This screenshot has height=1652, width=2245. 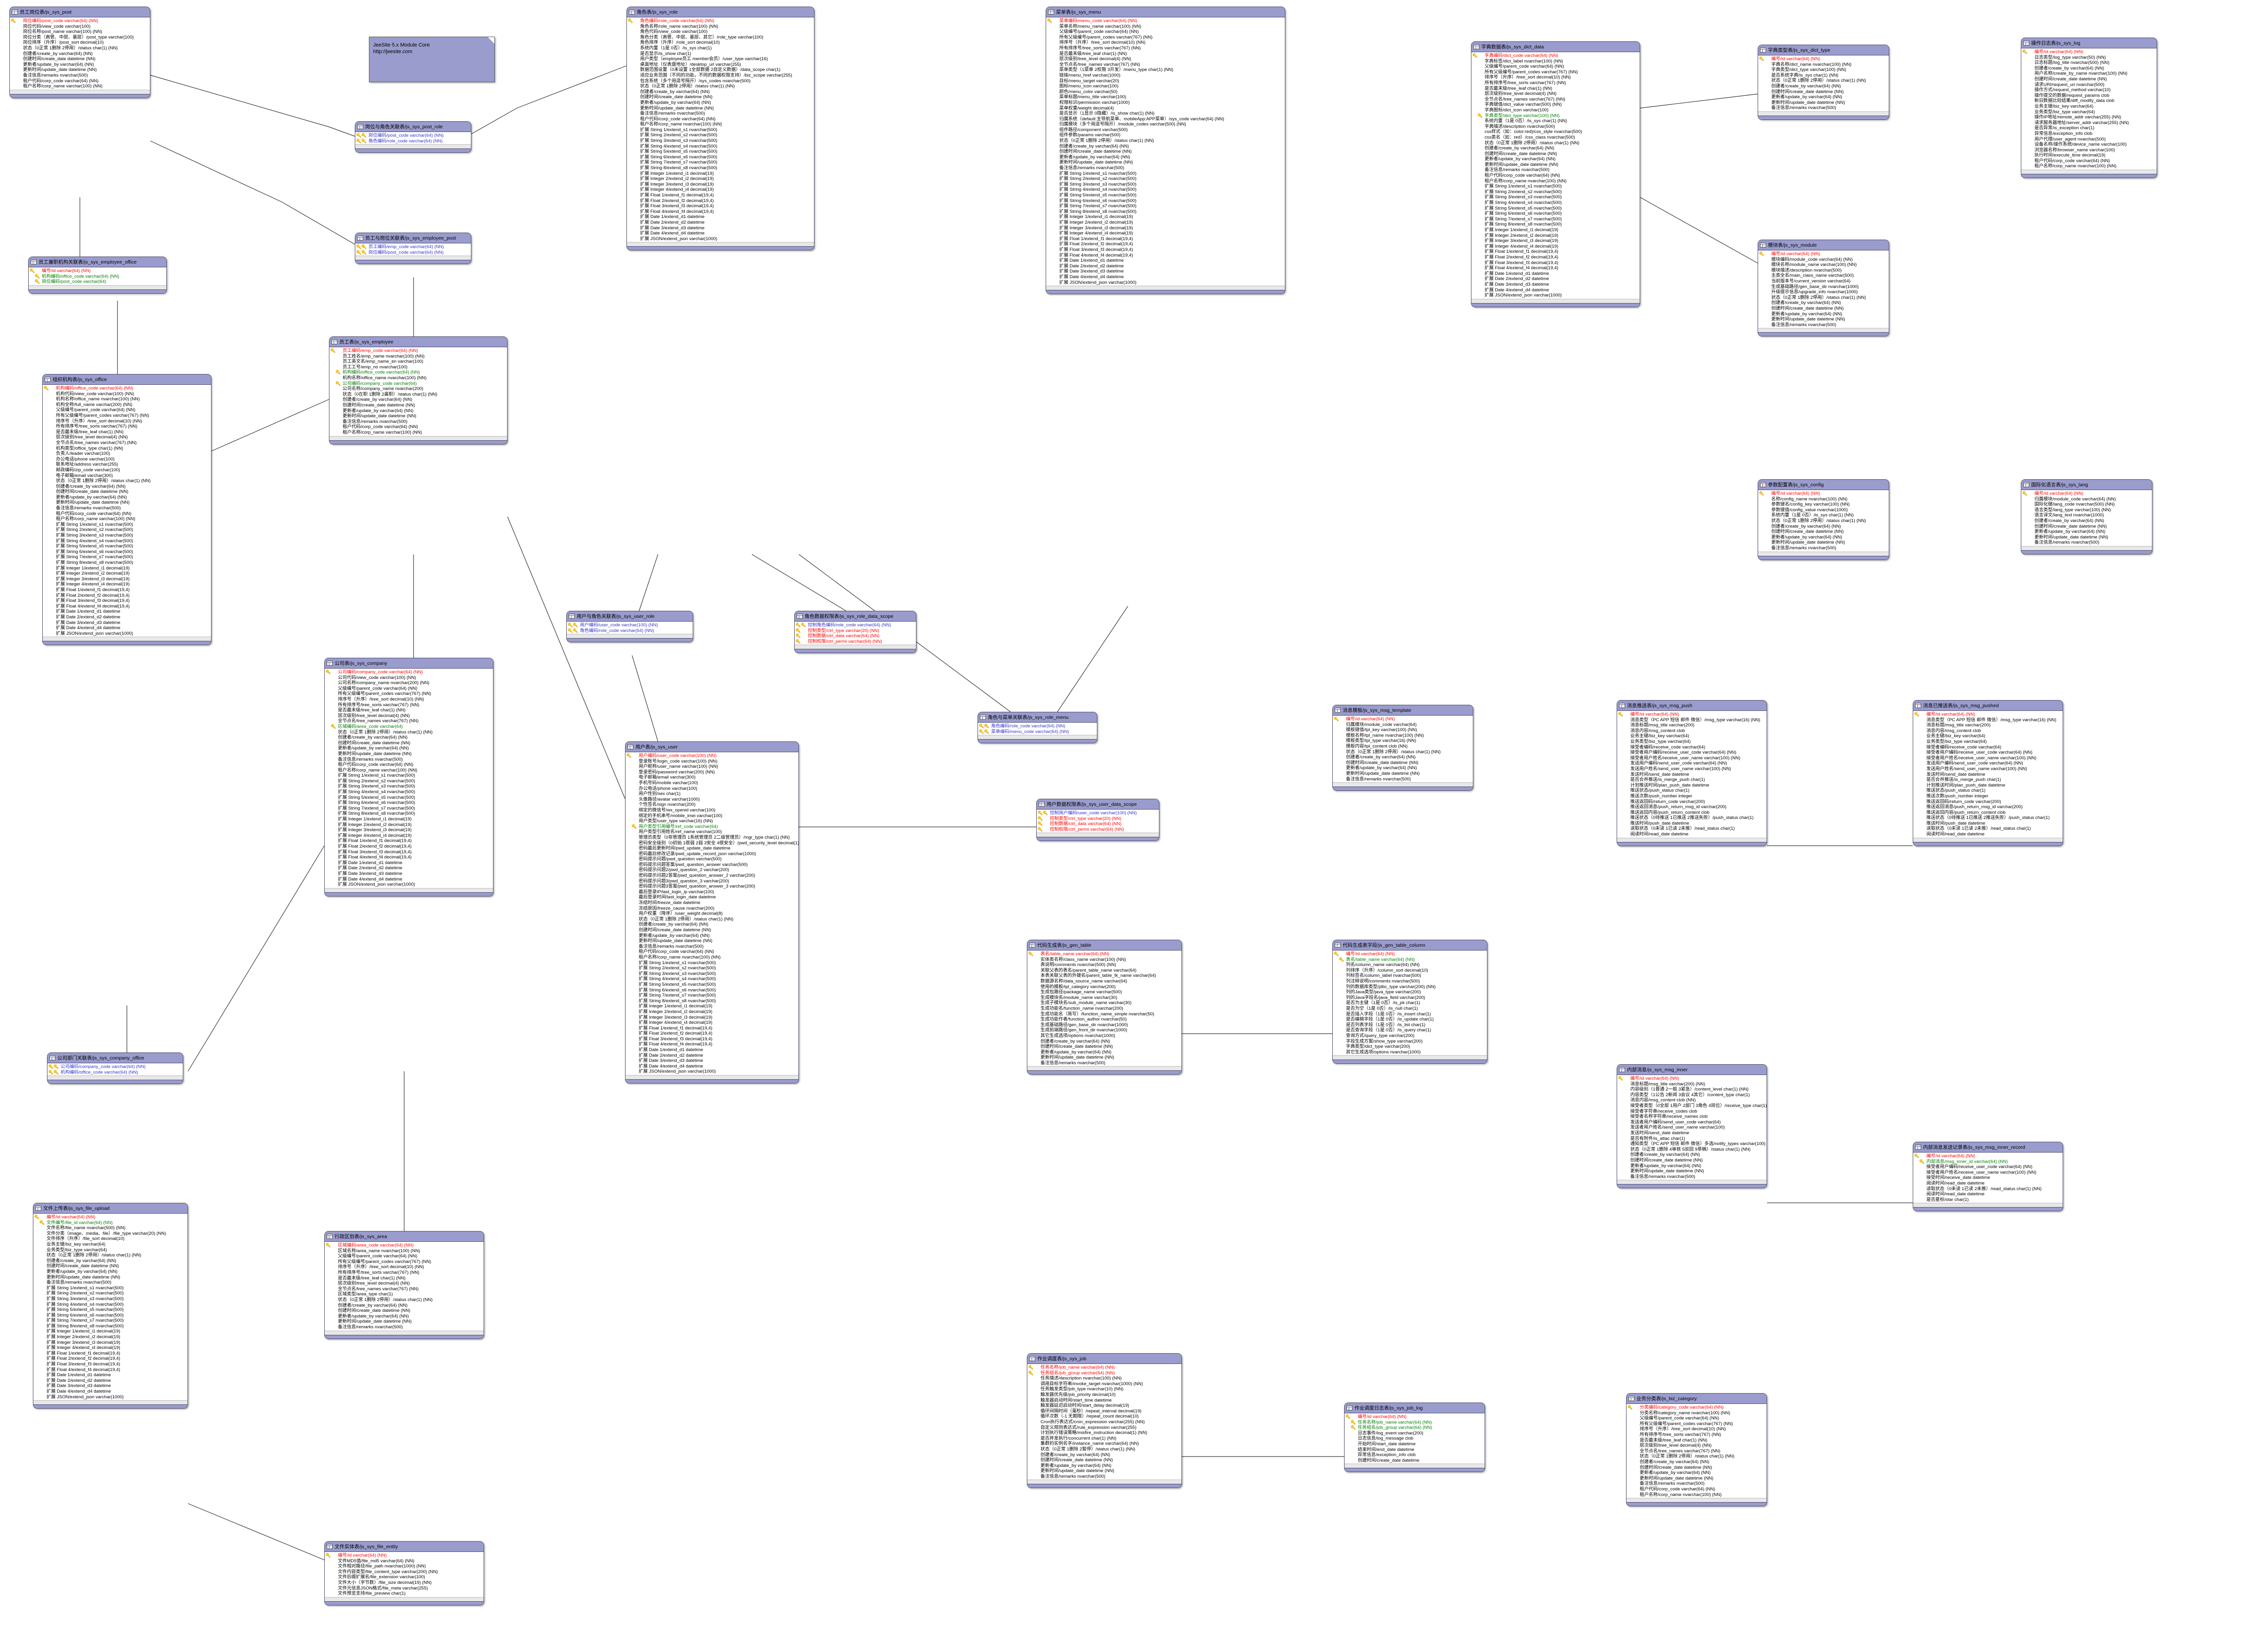 I want to click on attribute-label: 菜单编码/menu_code varchar(64) (NN), so click(x=1030, y=731).